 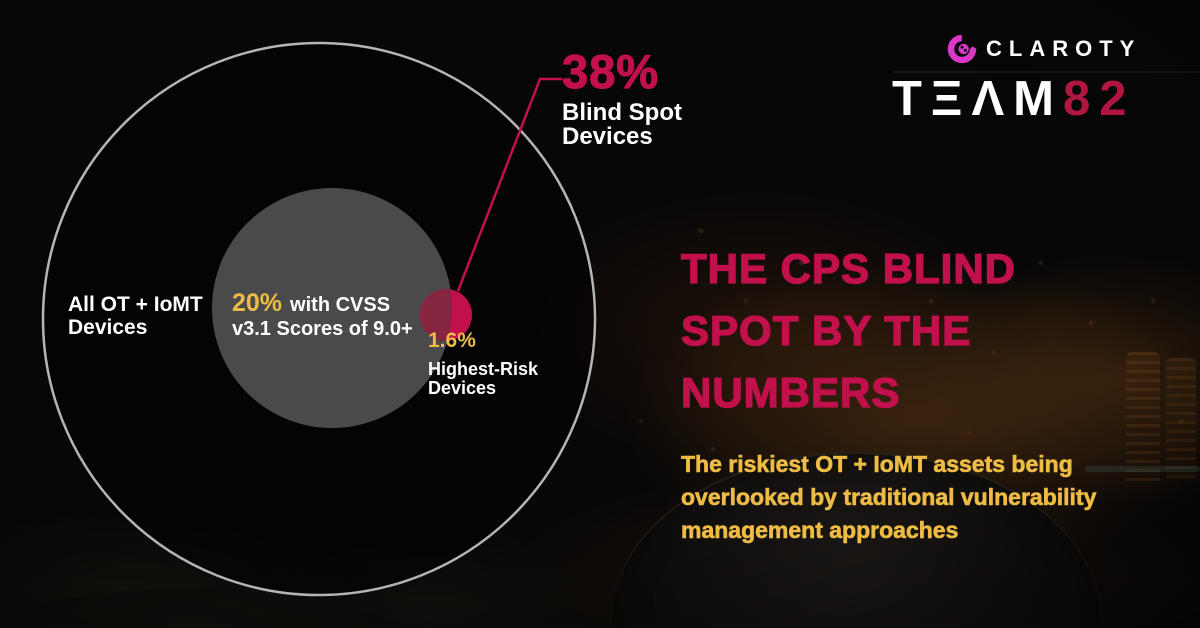 I want to click on page-title: THE CPS BLIND SPOT BY THE NUMBERS, so click(x=848, y=330).